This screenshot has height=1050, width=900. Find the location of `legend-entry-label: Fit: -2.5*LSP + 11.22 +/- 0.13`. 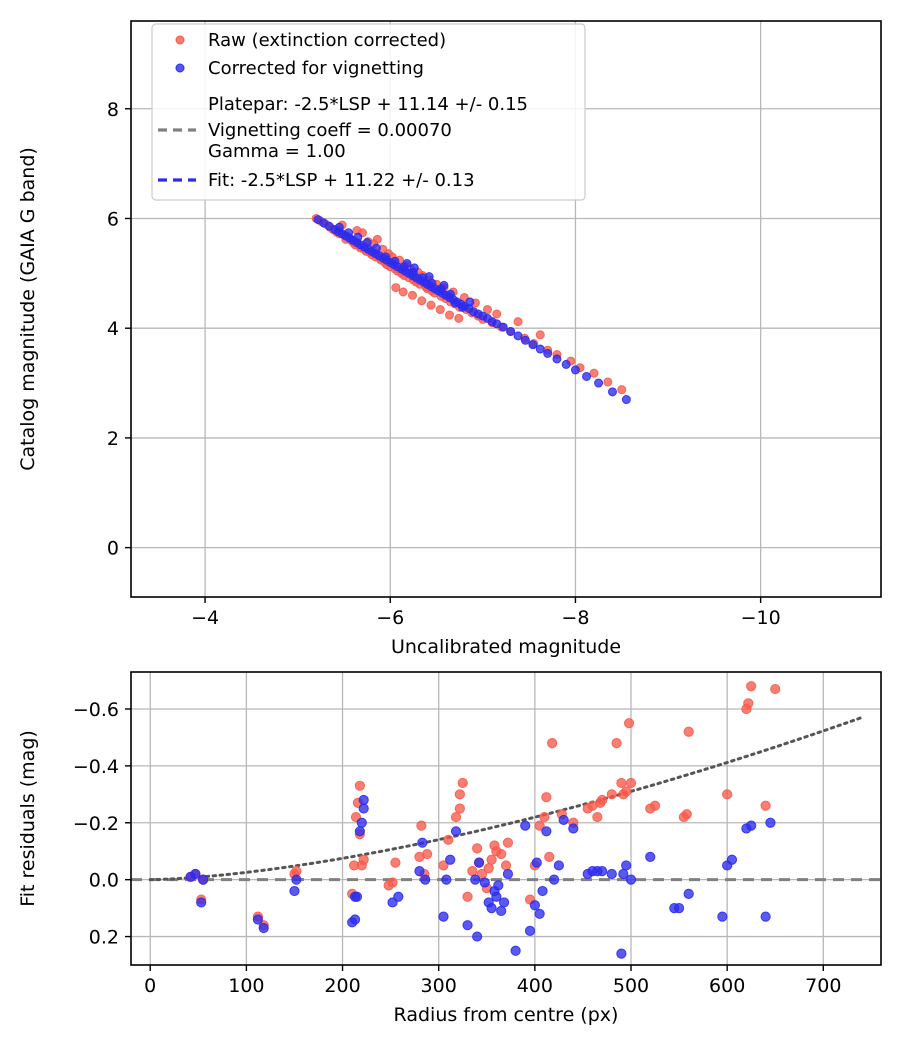

legend-entry-label: Fit: -2.5*LSP + 11.22 +/- 0.13 is located at coordinates (341, 180).